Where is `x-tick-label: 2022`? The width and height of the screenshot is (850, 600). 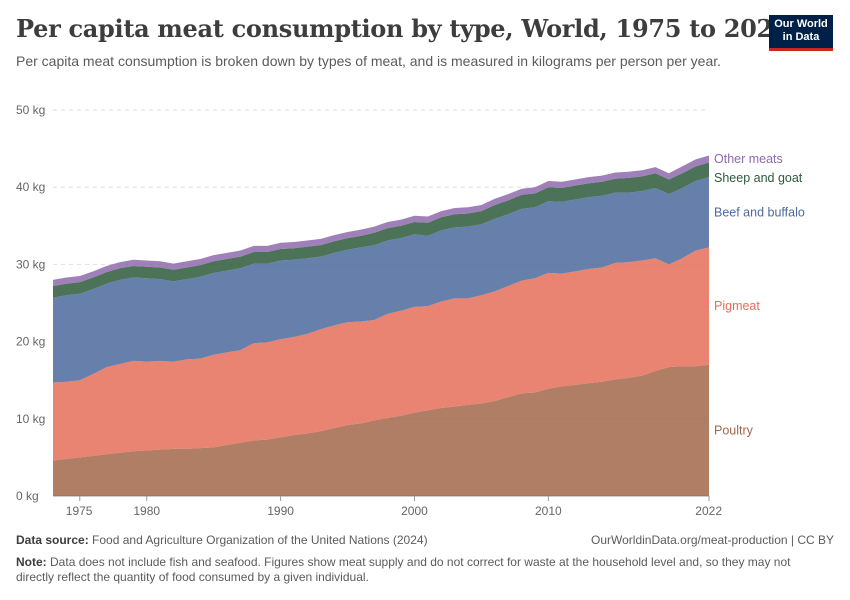 x-tick-label: 2022 is located at coordinates (708, 511).